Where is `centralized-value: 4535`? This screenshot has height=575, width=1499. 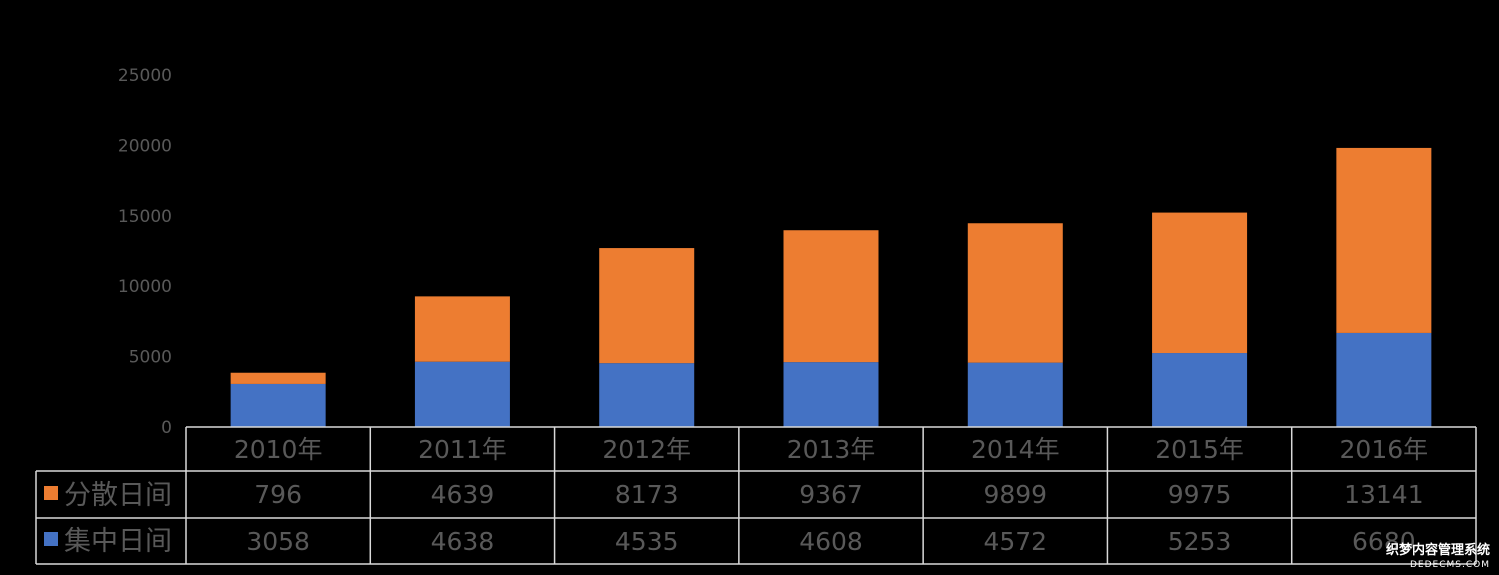
centralized-value: 4535 is located at coordinates (647, 541).